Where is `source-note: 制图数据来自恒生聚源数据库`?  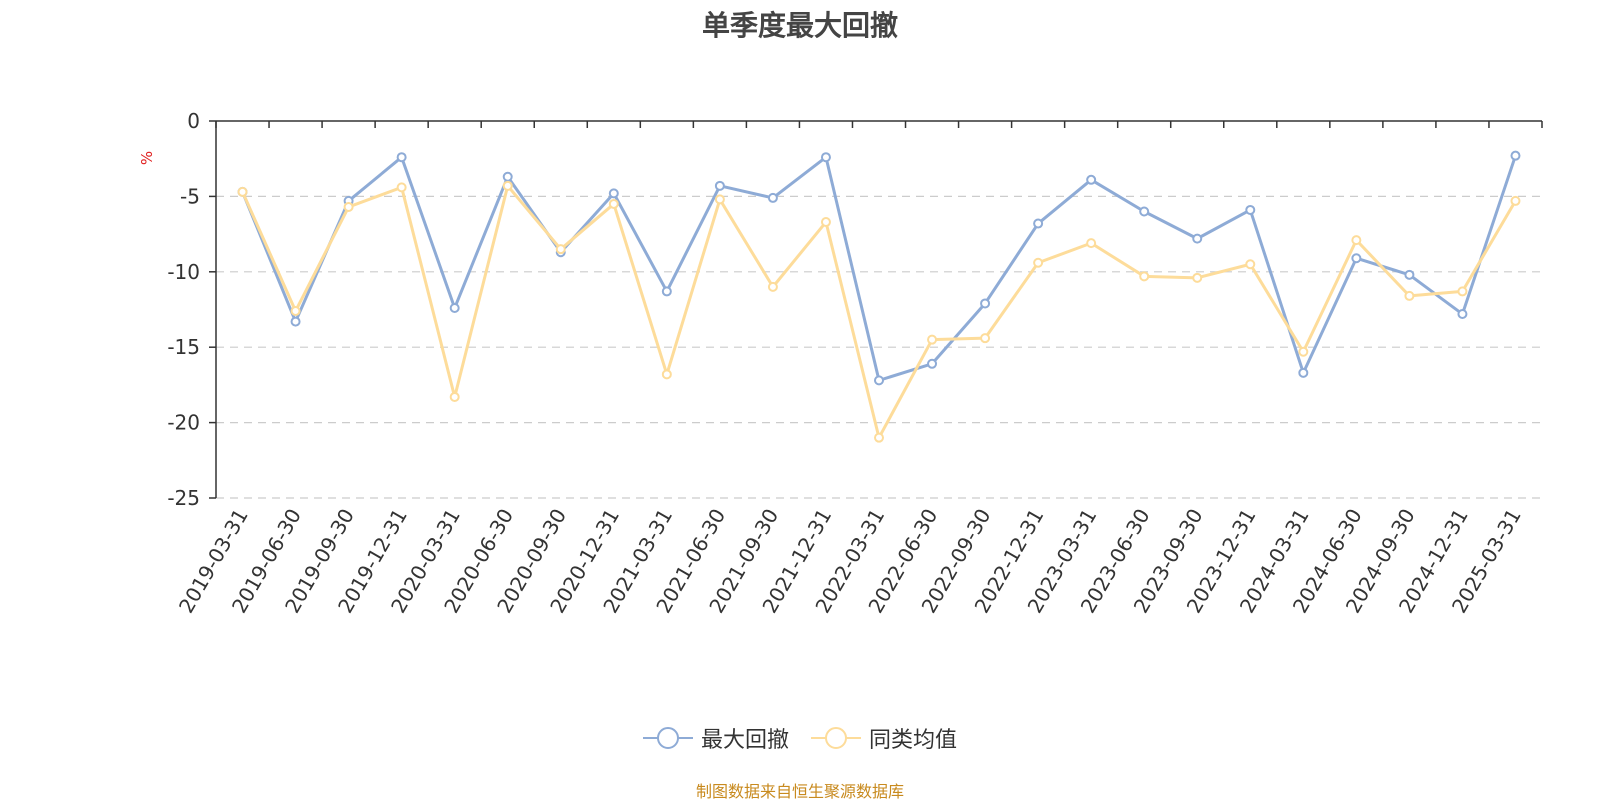
source-note: 制图数据来自恒生聚源数据库 is located at coordinates (799, 791).